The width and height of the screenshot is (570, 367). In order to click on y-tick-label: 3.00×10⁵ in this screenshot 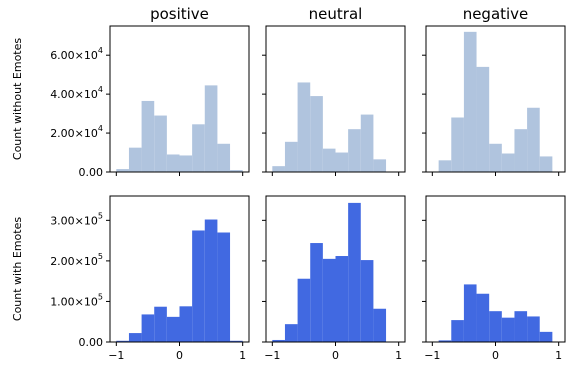, I will do `click(76, 219)`.